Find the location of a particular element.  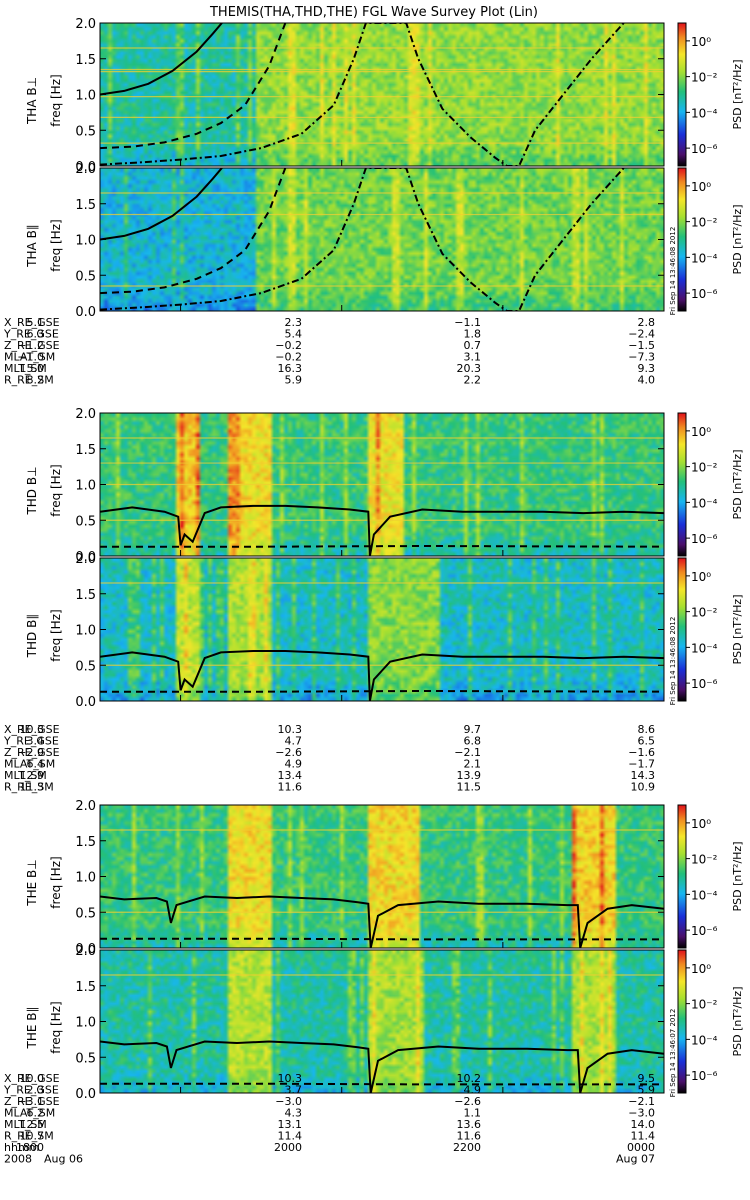

ephemeris-value: 14.3 is located at coordinates (643, 775).